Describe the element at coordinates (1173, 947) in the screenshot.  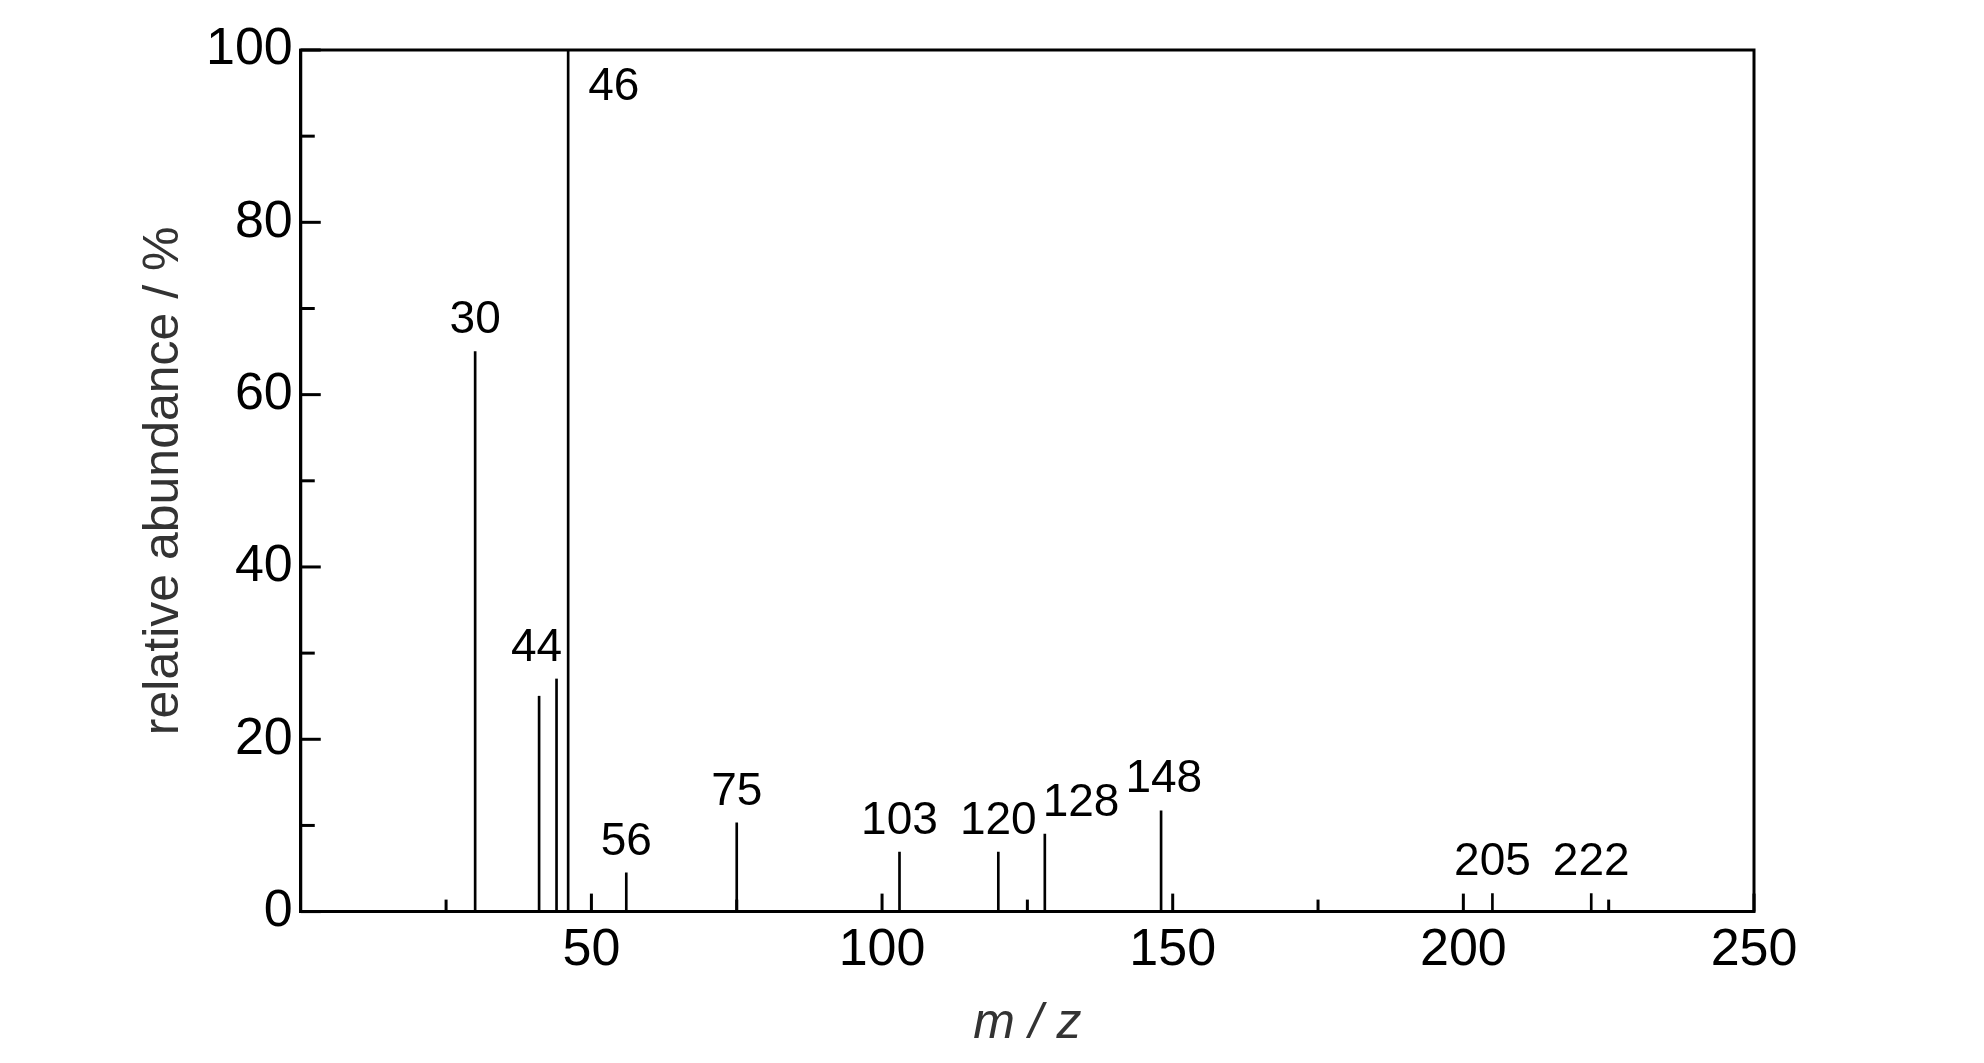
I see `x-tick-label: 150` at that location.